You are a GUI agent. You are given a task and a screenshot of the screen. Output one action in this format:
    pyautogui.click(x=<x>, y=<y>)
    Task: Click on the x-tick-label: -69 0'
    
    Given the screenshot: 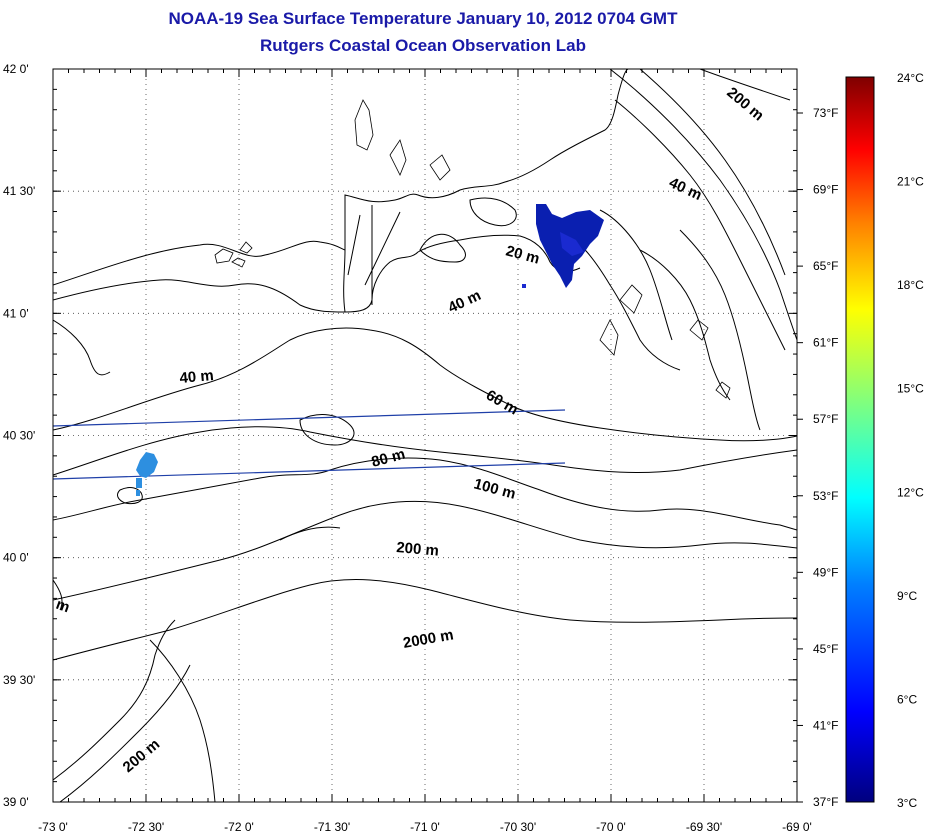 What is the action you would take?
    pyautogui.click(x=797, y=827)
    